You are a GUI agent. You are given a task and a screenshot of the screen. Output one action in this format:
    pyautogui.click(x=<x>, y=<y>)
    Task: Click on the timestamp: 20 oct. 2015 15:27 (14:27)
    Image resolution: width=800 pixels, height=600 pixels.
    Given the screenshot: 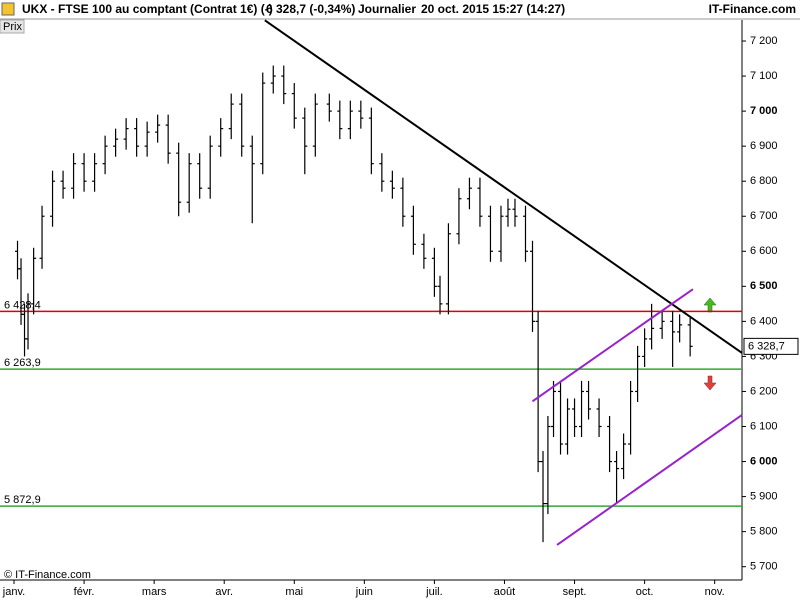 What is the action you would take?
    pyautogui.click(x=493, y=9)
    